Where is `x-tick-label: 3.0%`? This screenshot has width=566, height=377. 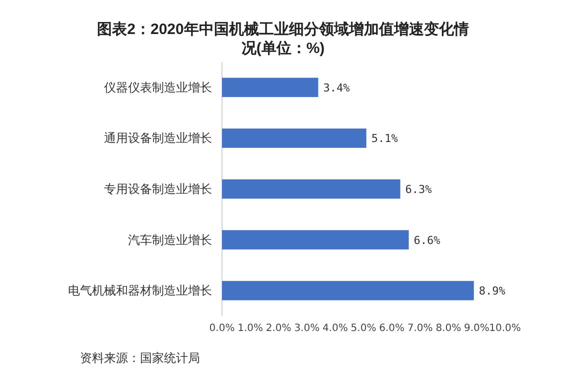 x-tick-label: 3.0% is located at coordinates (307, 328).